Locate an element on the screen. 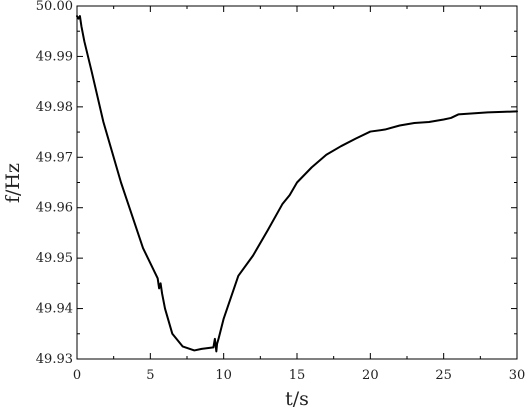 This screenshot has height=414, width=526. y-tick-label: 50.00 is located at coordinates (54, 7).